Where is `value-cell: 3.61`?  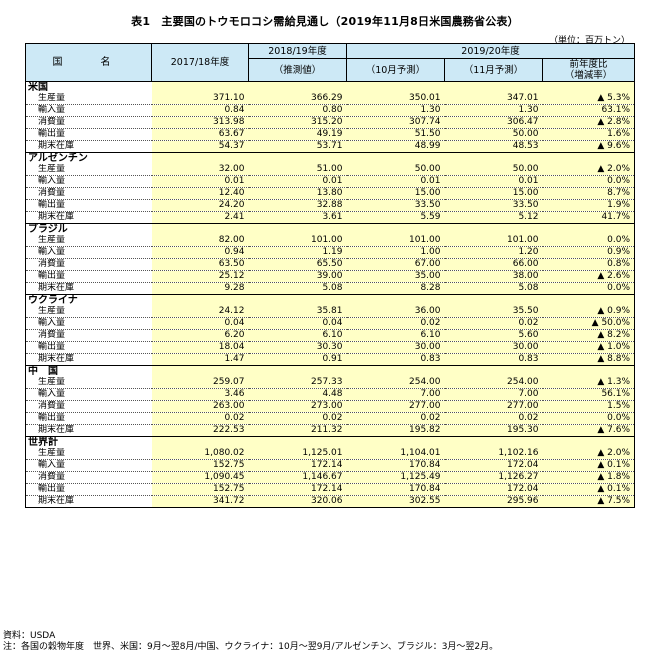
value-cell: 3.61 is located at coordinates (297, 217).